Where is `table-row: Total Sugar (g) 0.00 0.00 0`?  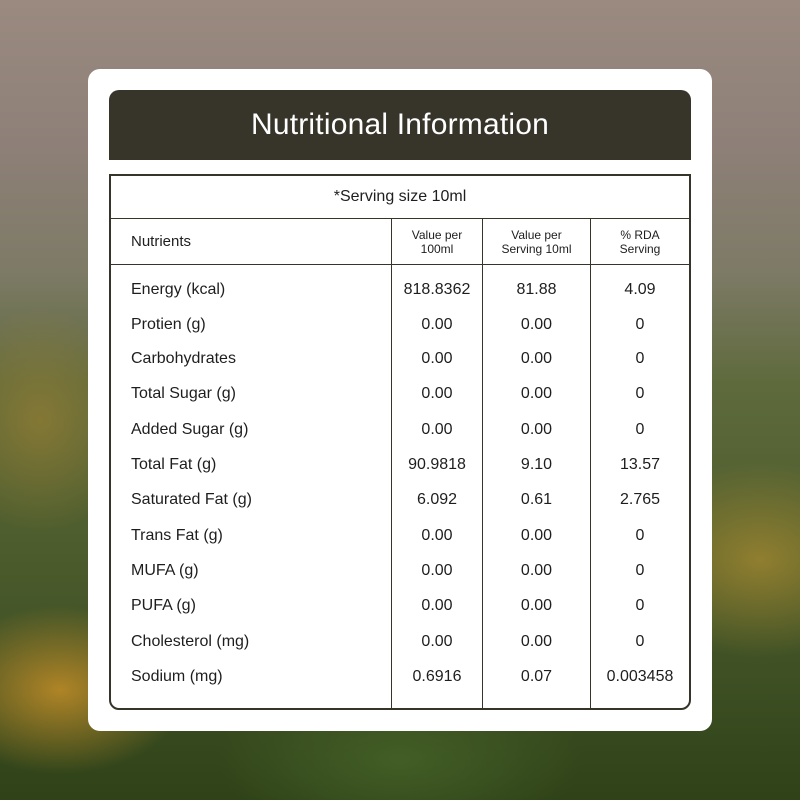
table-row: Total Sugar (g) 0.00 0.00 0 is located at coordinates (400, 393).